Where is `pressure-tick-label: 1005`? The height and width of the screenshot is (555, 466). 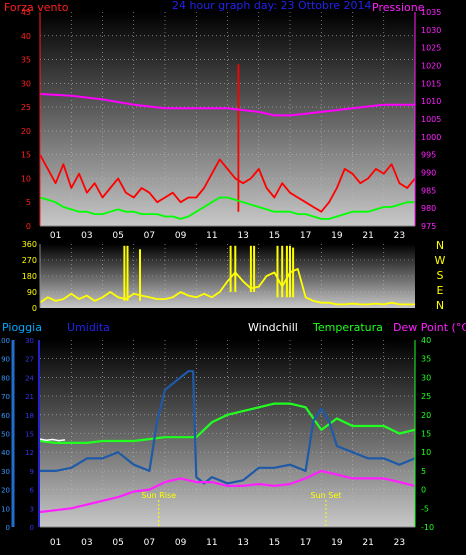
pressure-tick-label: 1005 is located at coordinates (431, 119).